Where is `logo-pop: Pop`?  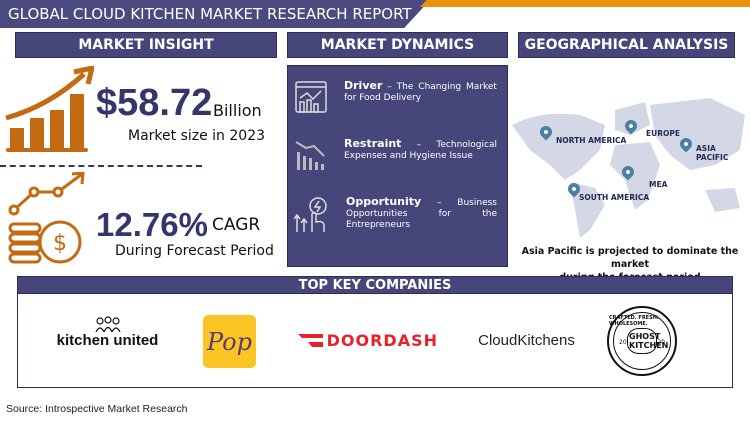
logo-pop: Pop is located at coordinates (229, 341).